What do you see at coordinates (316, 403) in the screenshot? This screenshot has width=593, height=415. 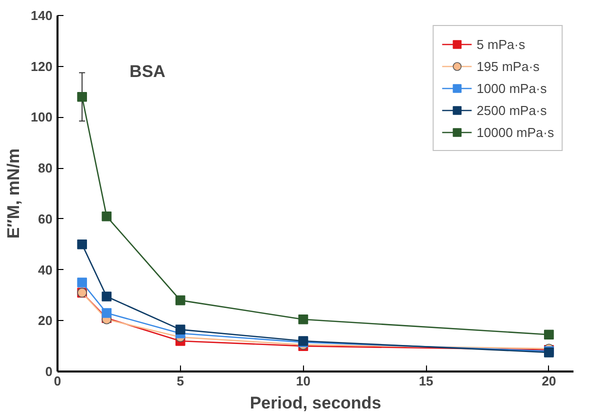 I see `x-axis-title: Period, seconds` at bounding box center [316, 403].